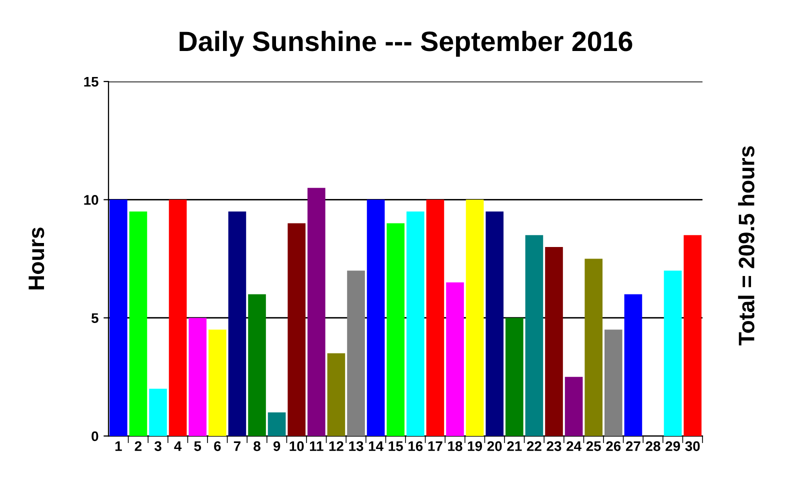 Image resolution: width=792 pixels, height=491 pixels. Describe the element at coordinates (692, 446) in the screenshot. I see `x-tick-label: 30` at that location.